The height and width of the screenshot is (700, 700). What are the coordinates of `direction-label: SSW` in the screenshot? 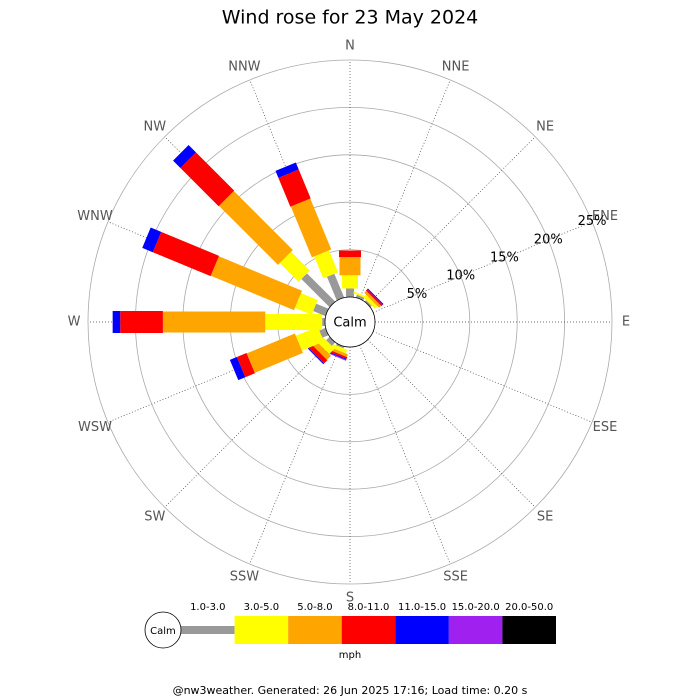 It's located at (245, 576).